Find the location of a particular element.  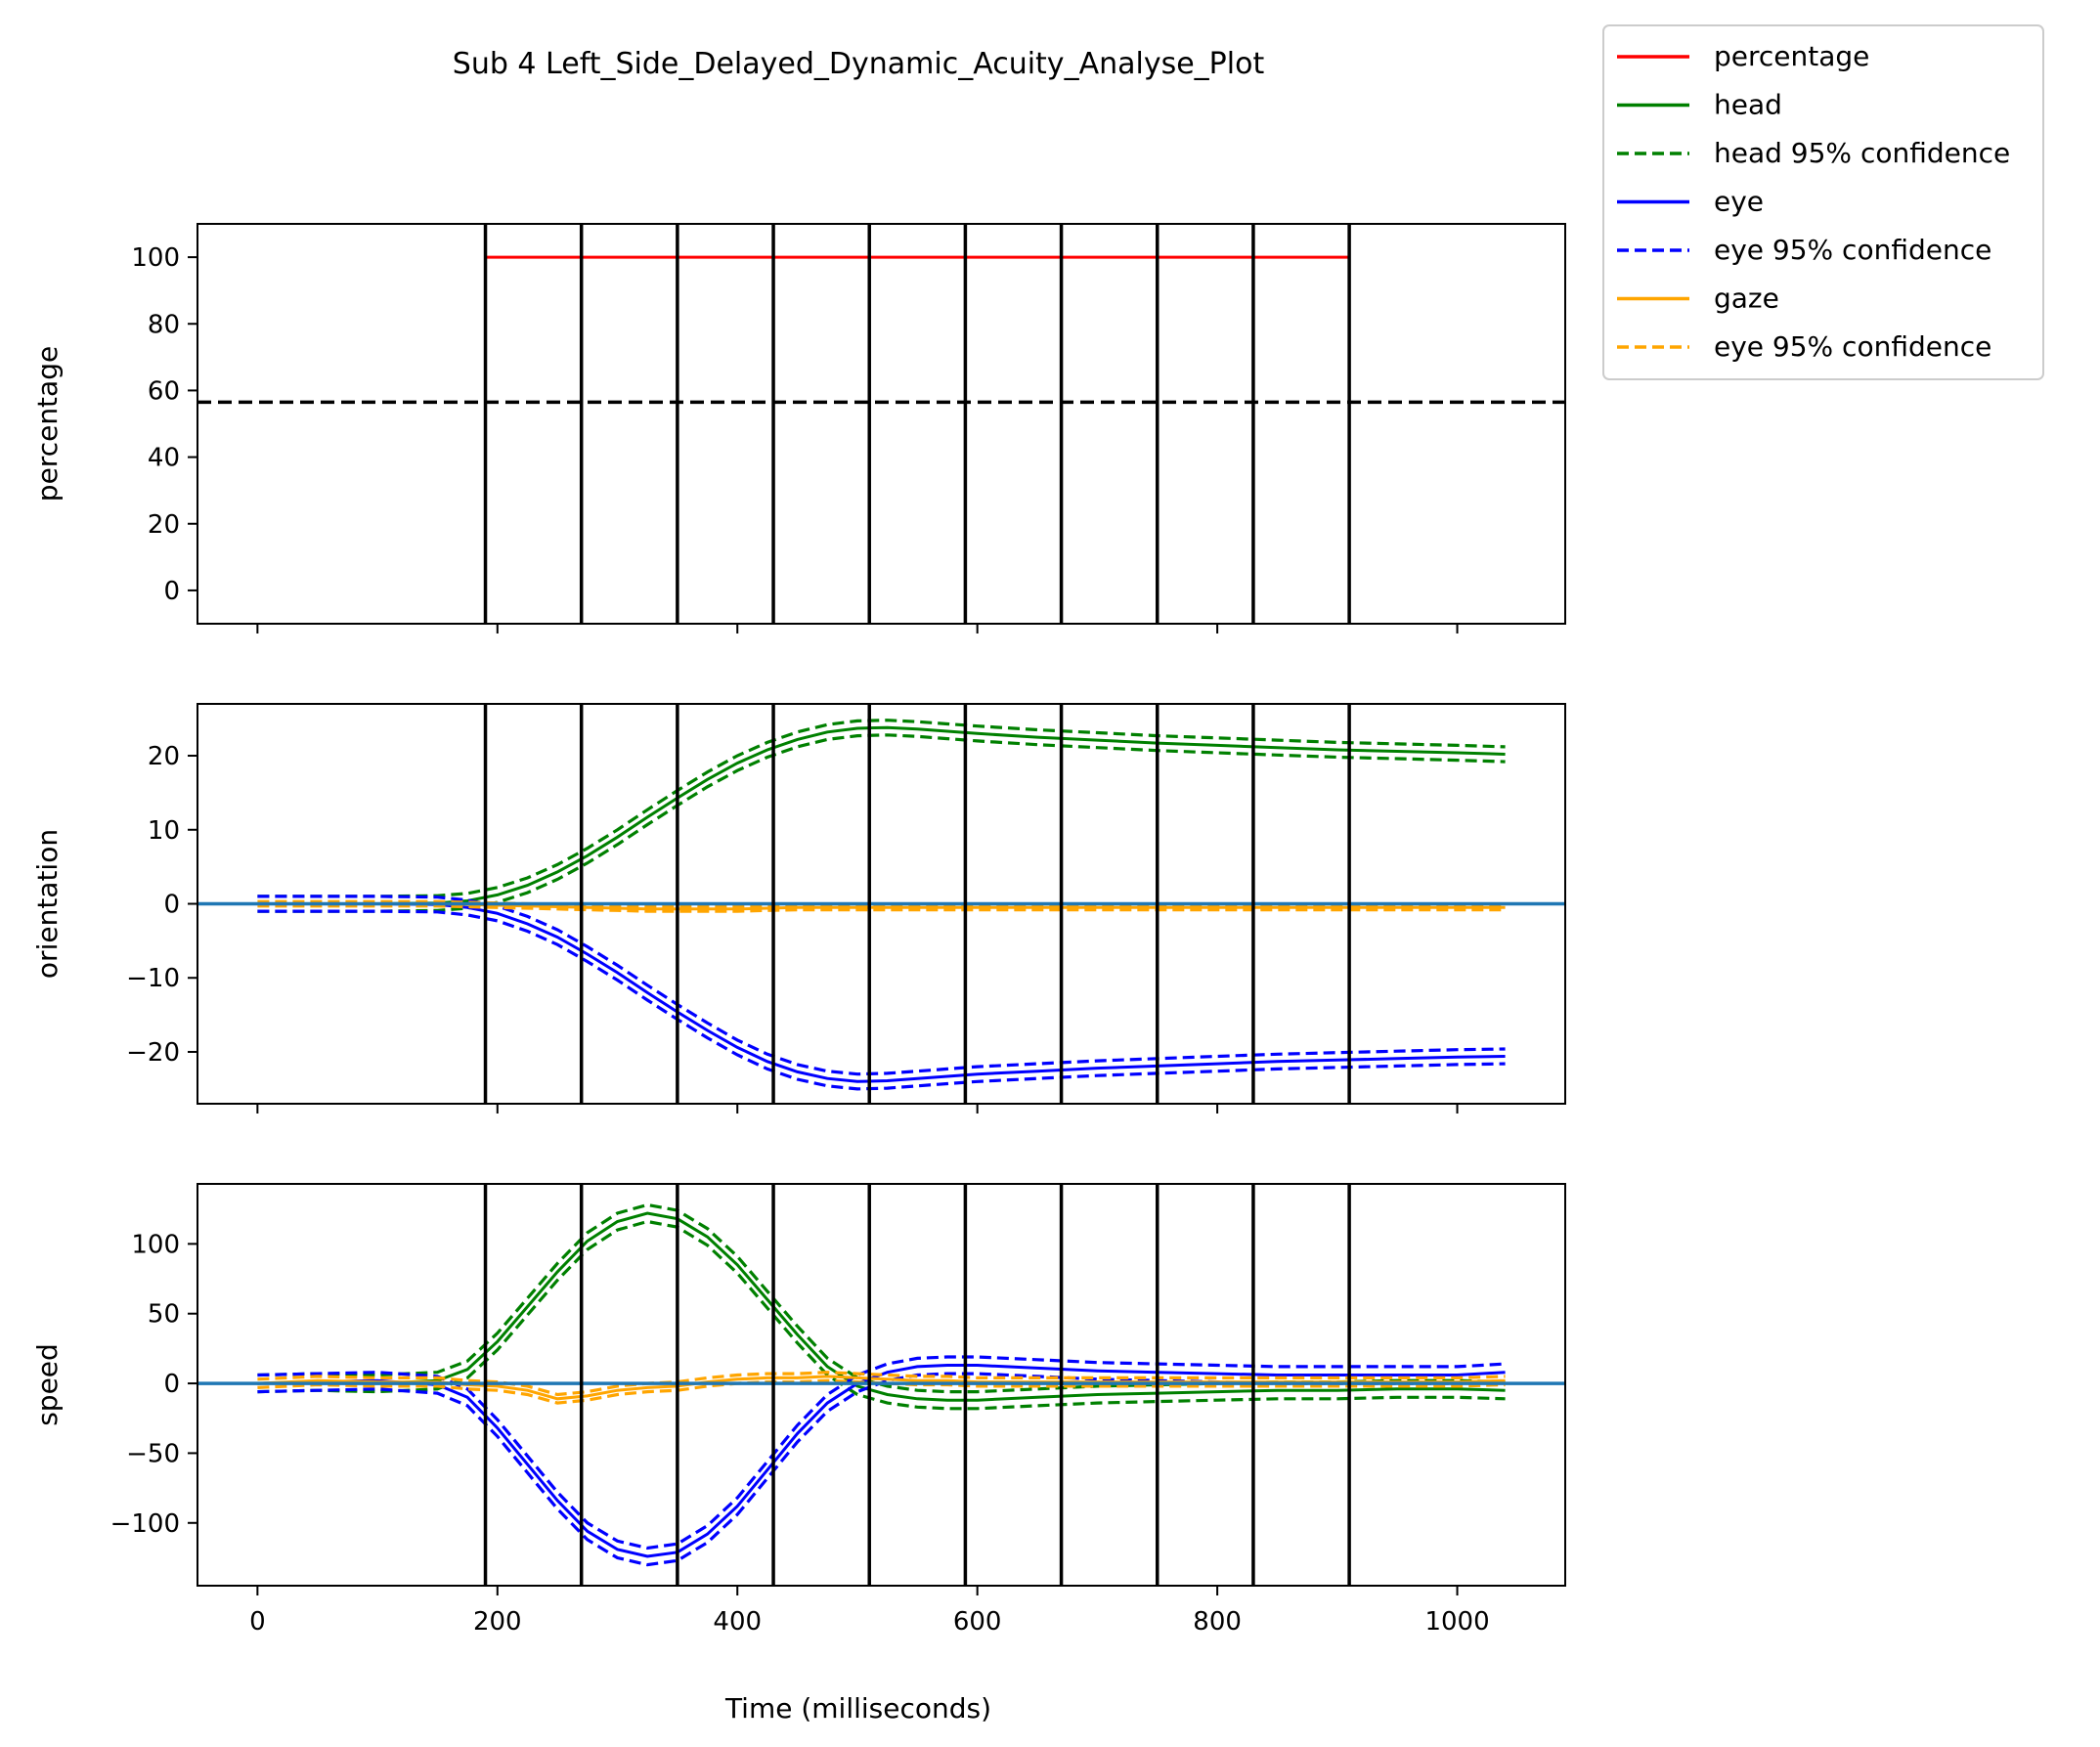

y-tick-label: −100 is located at coordinates (145, 1524).